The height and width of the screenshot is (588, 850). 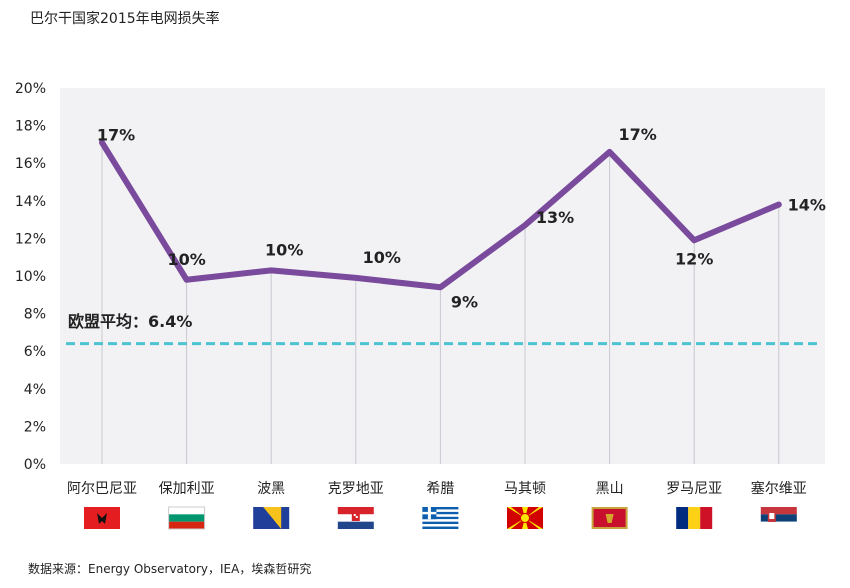 I want to click on y-tick-label: 0%, so click(x=35, y=465).